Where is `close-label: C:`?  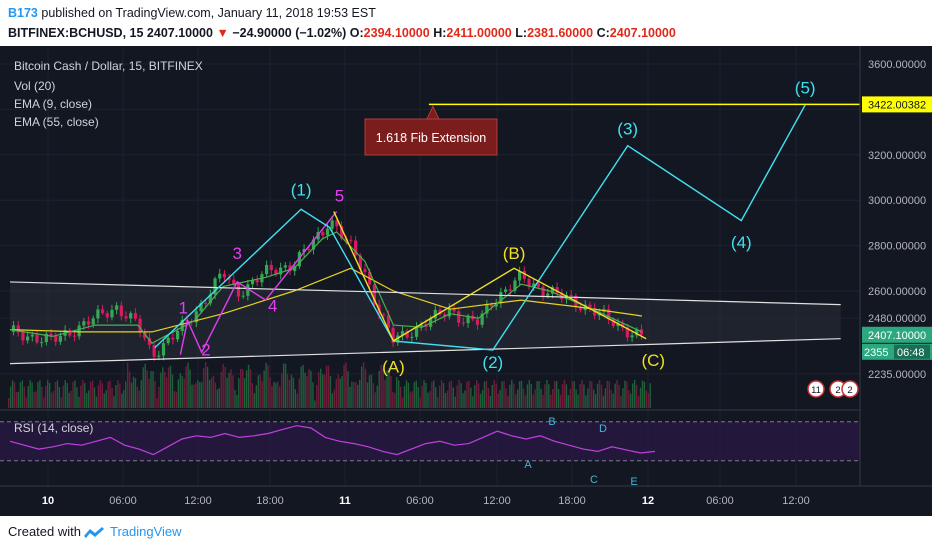 close-label: C: is located at coordinates (603, 33).